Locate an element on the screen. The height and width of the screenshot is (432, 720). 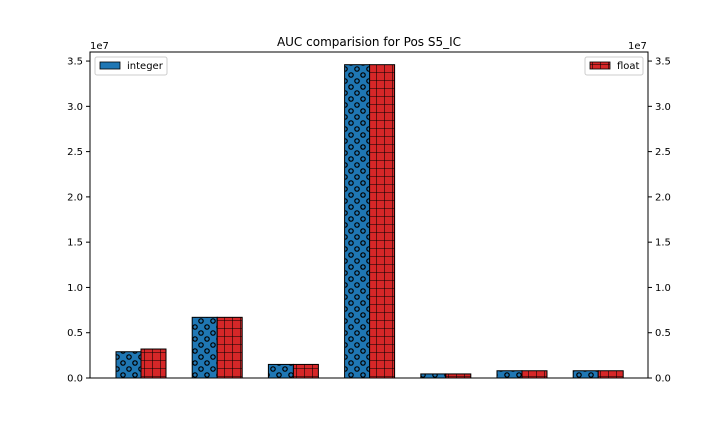
legend-label-integer: integer is located at coordinates (145, 66).